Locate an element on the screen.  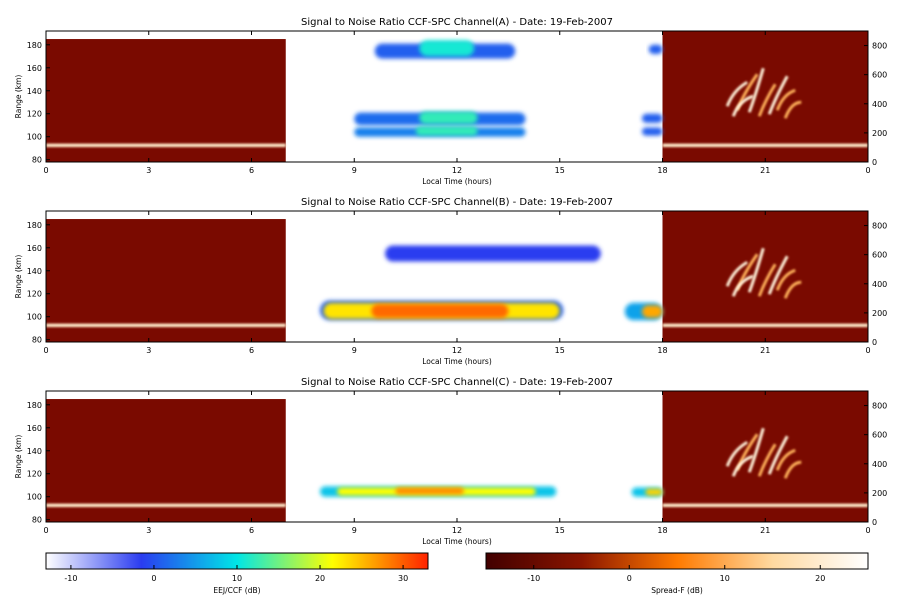
colorbar-tick-label: 30 is located at coordinates (403, 578).